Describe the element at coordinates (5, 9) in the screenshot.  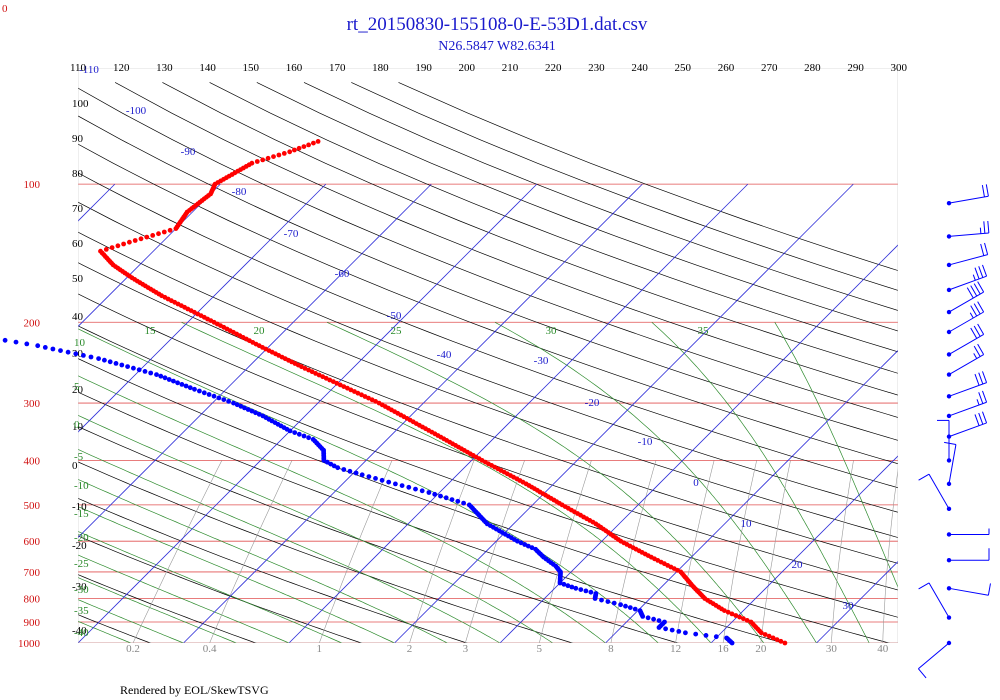
I see `corner-label: 0` at that location.